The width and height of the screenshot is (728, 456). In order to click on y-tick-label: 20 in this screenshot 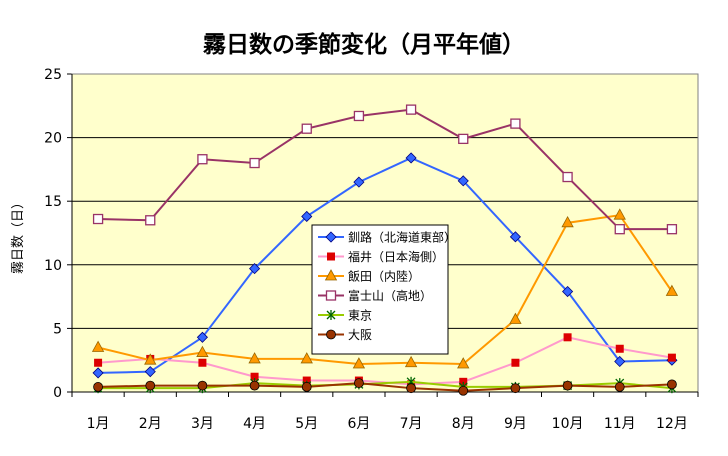, I will do `click(53, 139)`.